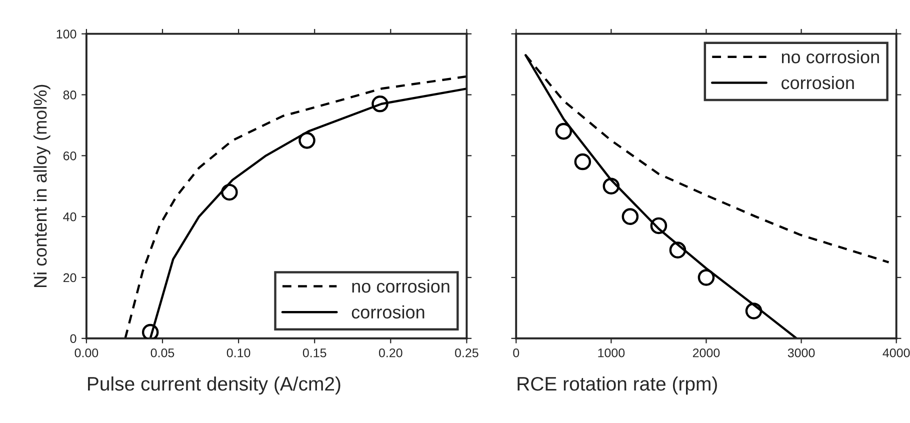  What do you see at coordinates (214, 385) in the screenshot?
I see `x-axis-title: Pulse current density (A/cm2)` at bounding box center [214, 385].